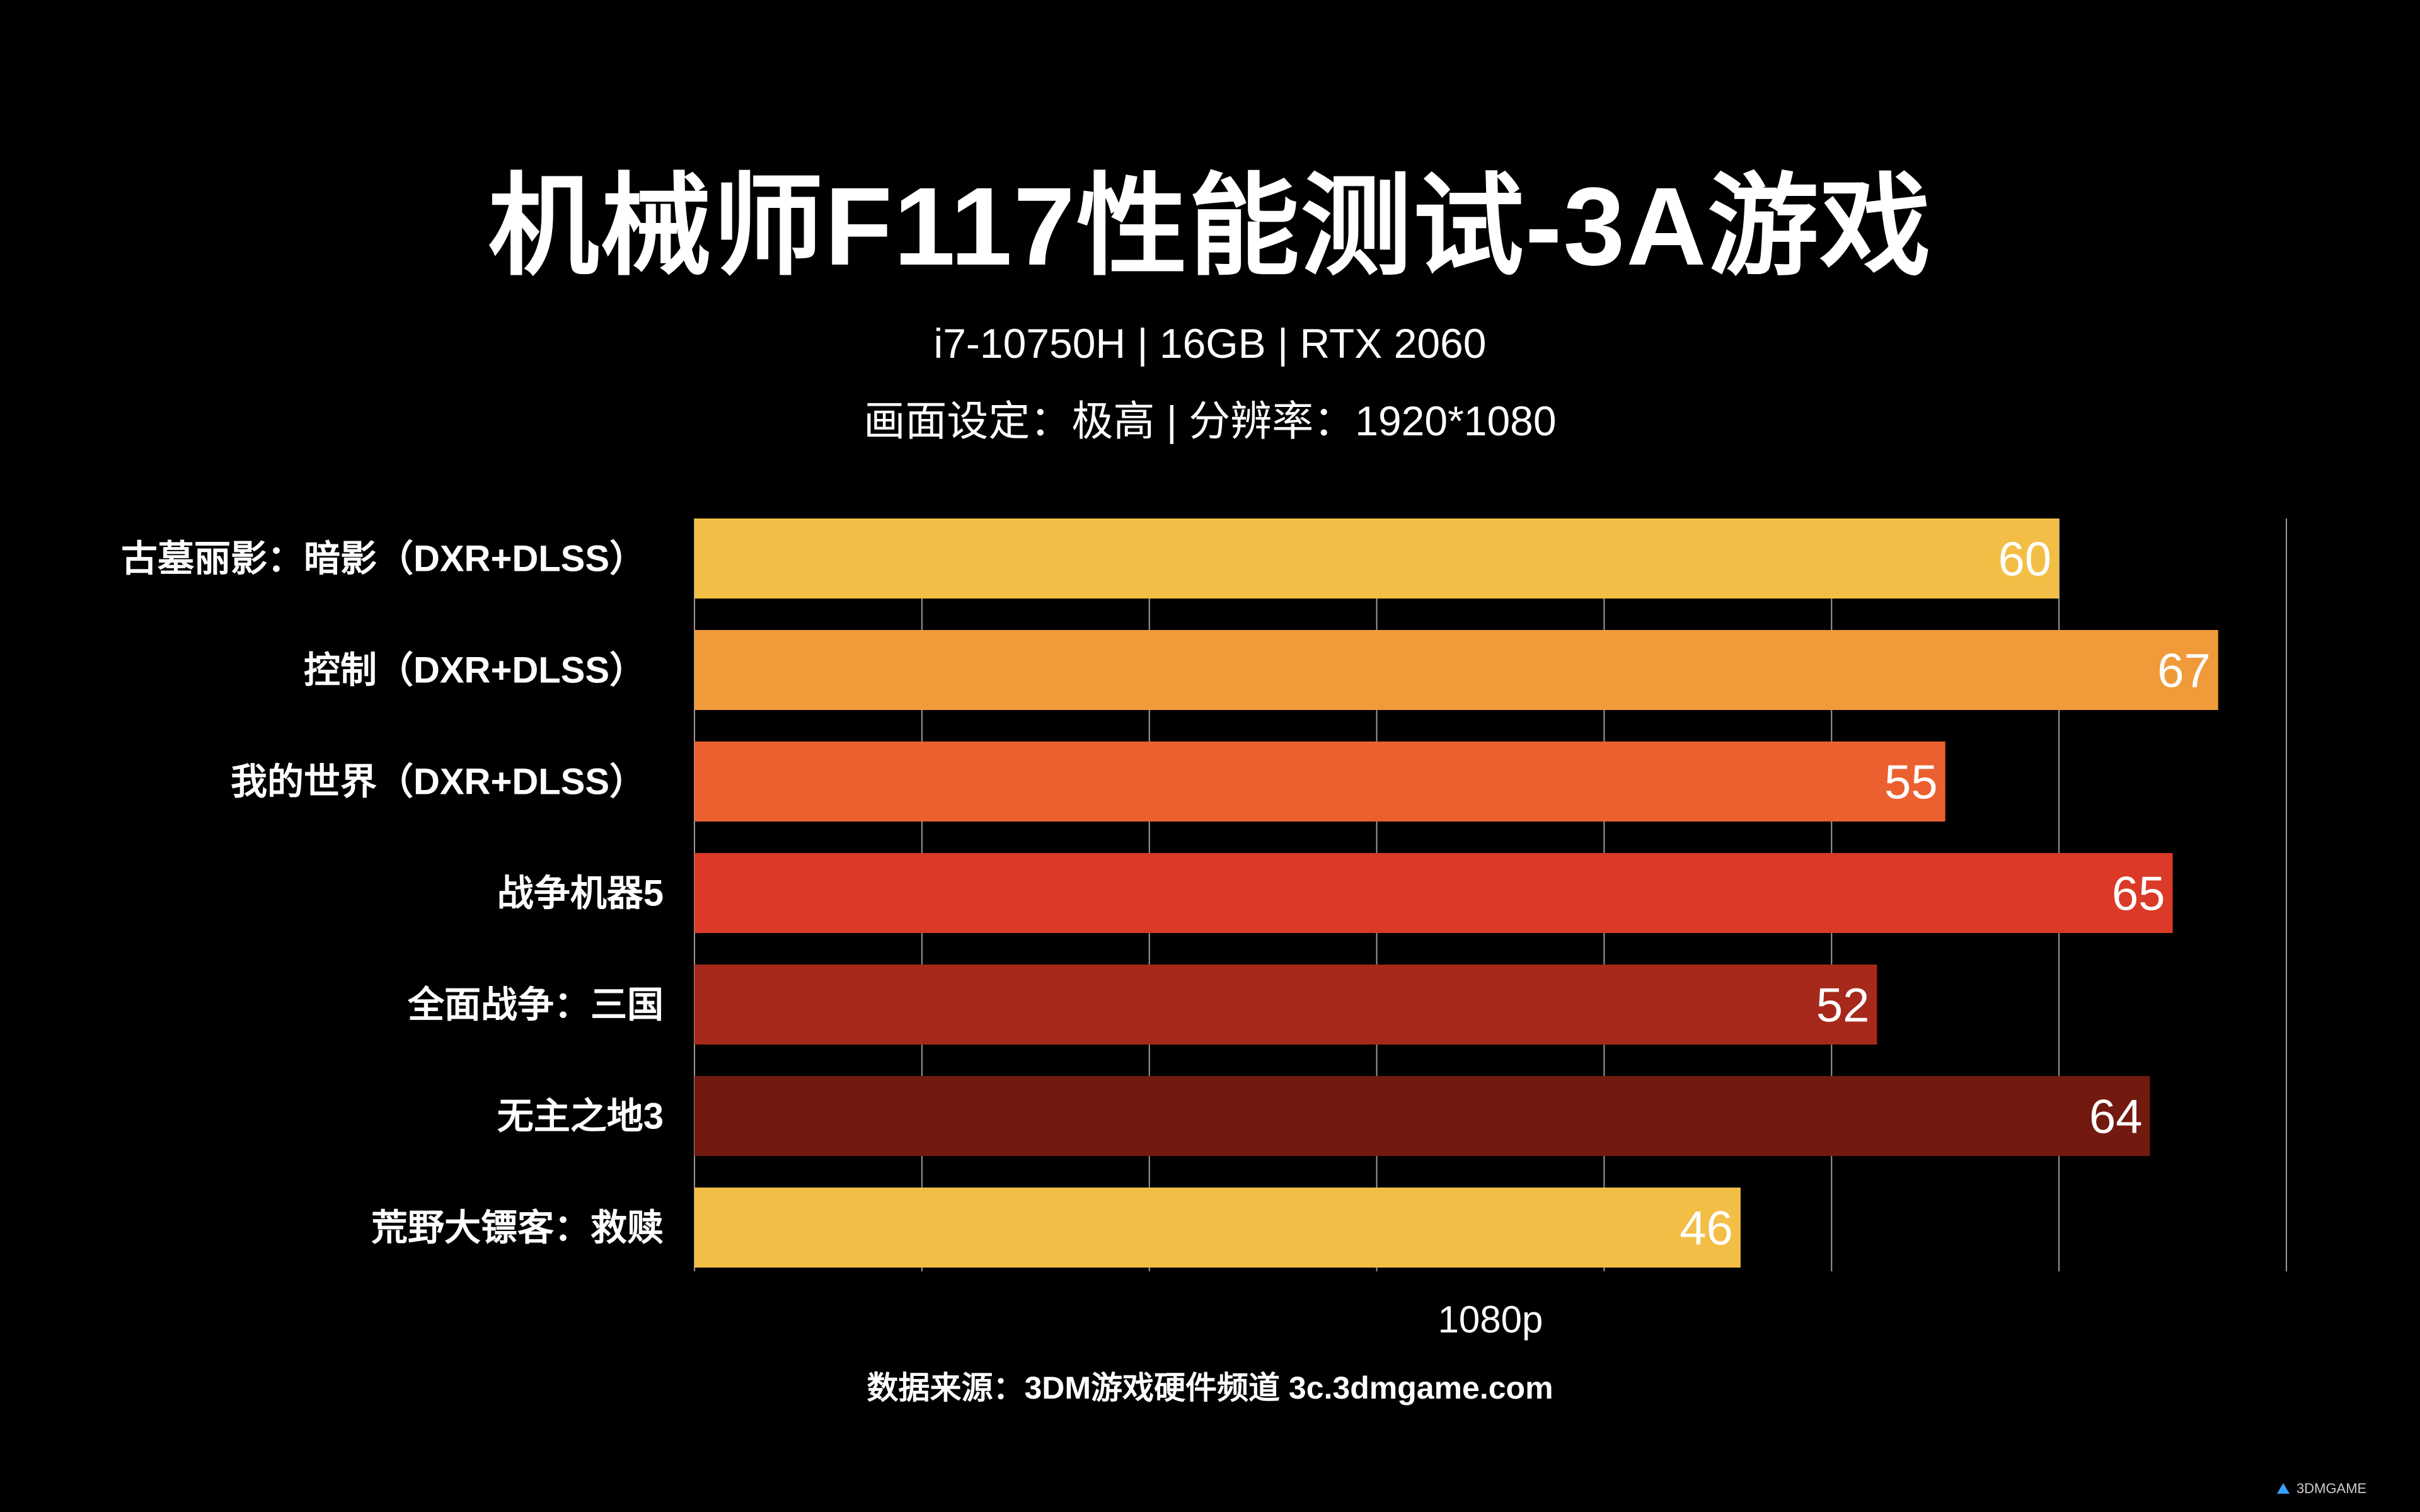  I want to click on category-label: 控制（DXR+DLSS）, so click(475, 670).